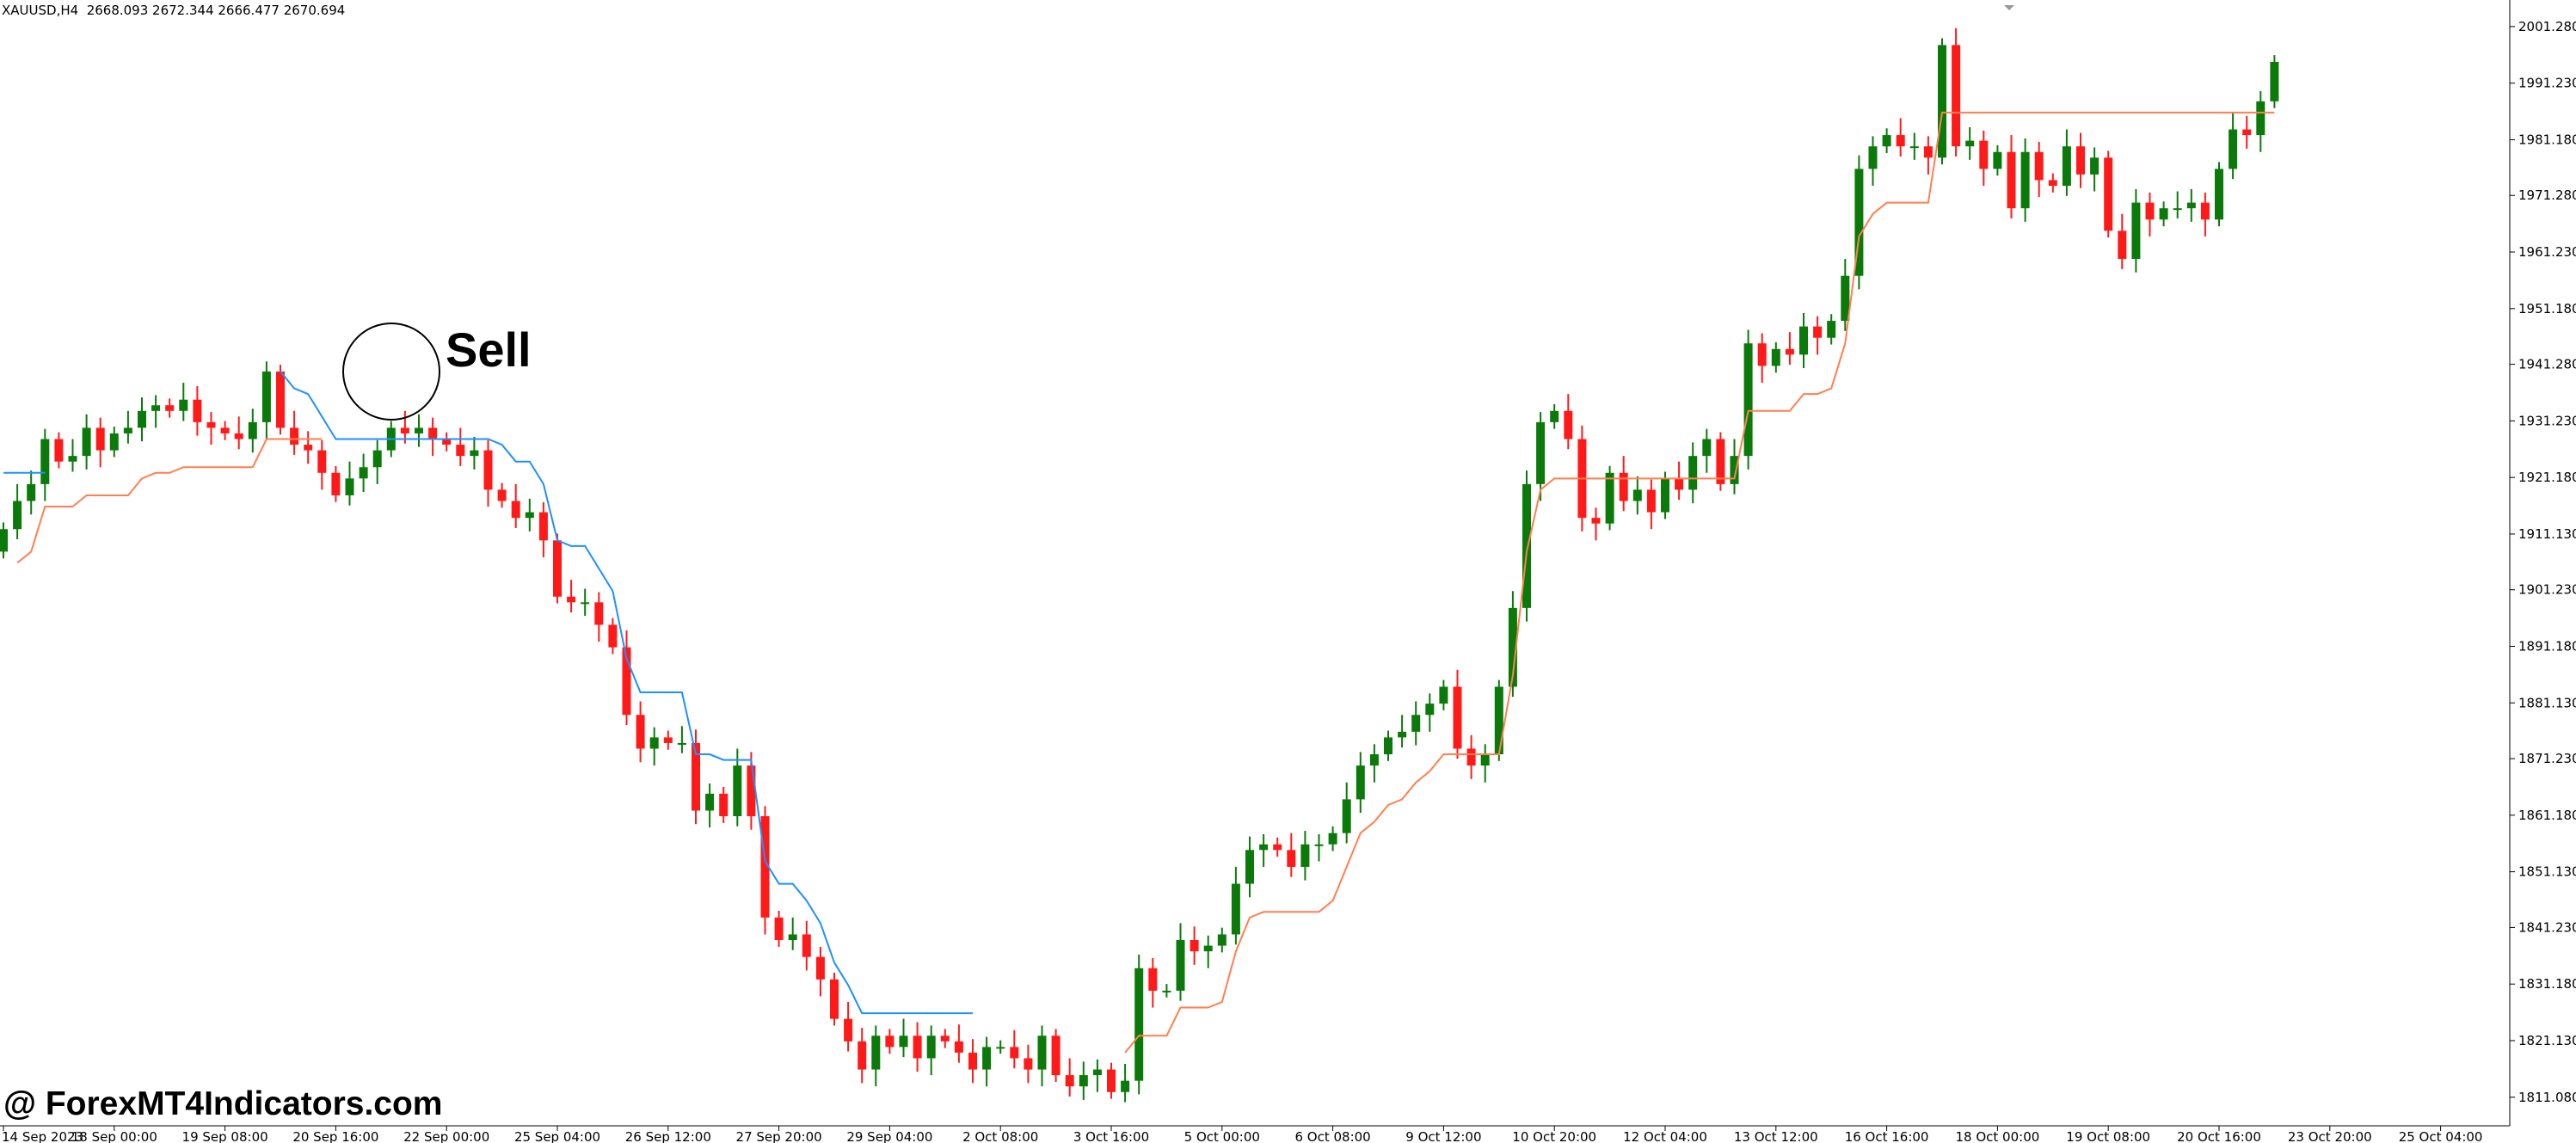 The width and height of the screenshot is (2576, 1143). What do you see at coordinates (1665, 1136) in the screenshot?
I see `x-tick-label: 12 Oct 04:00` at bounding box center [1665, 1136].